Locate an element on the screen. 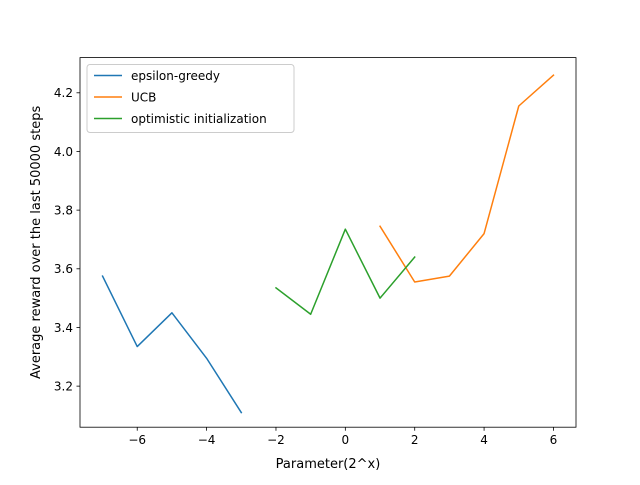  x-tick-label: −4 is located at coordinates (207, 440).